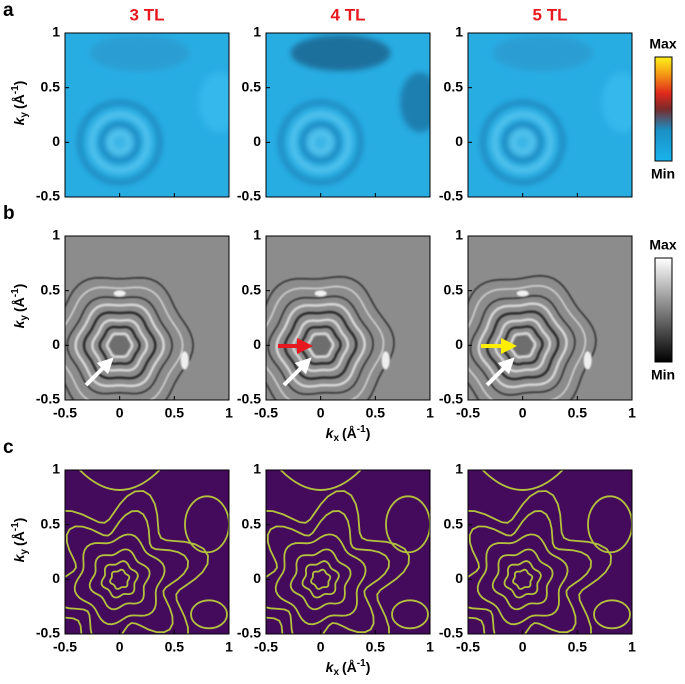  What do you see at coordinates (153, 110) in the screenshot?
I see `image-texture` at bounding box center [153, 110].